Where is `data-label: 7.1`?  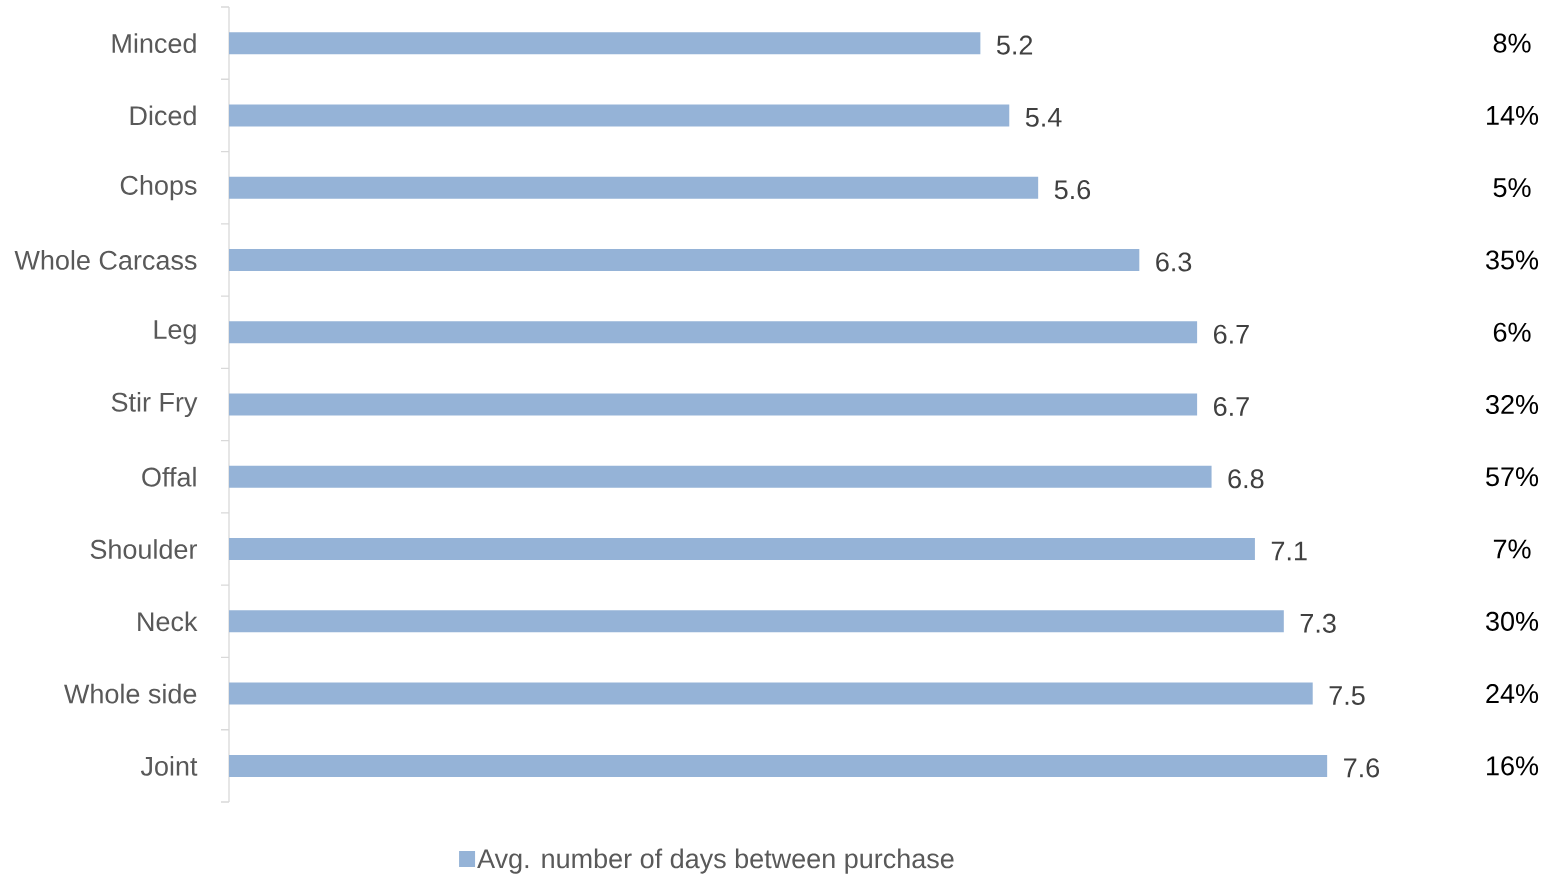 data-label: 7.1 is located at coordinates (1289, 551).